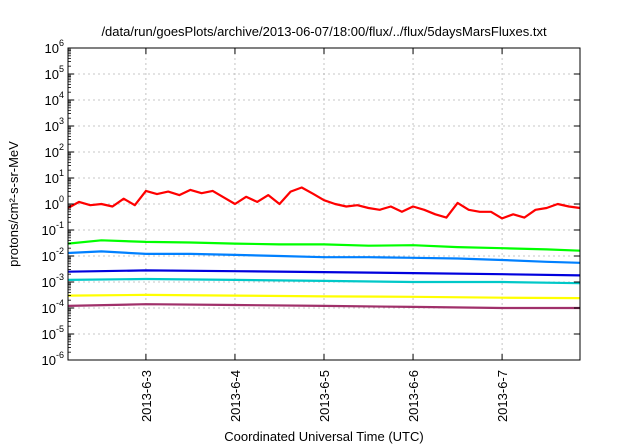  I want to click on x-tick-label: 2013-6-3, so click(146, 396).